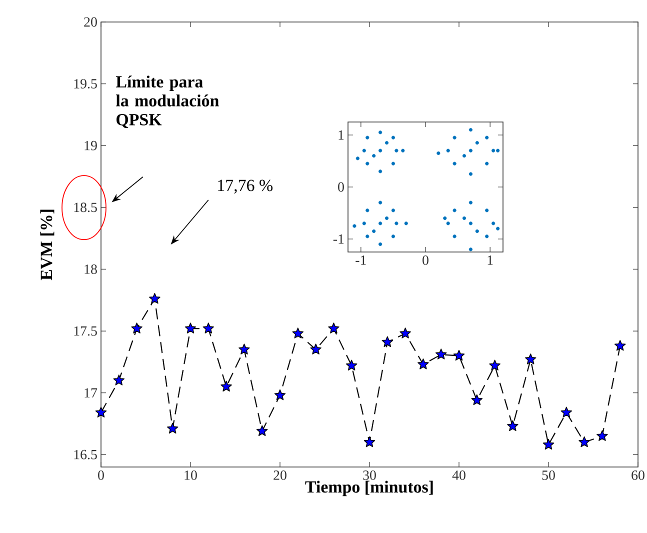 The height and width of the screenshot is (533, 647). I want to click on annotation: 17,76 %, so click(245, 187).